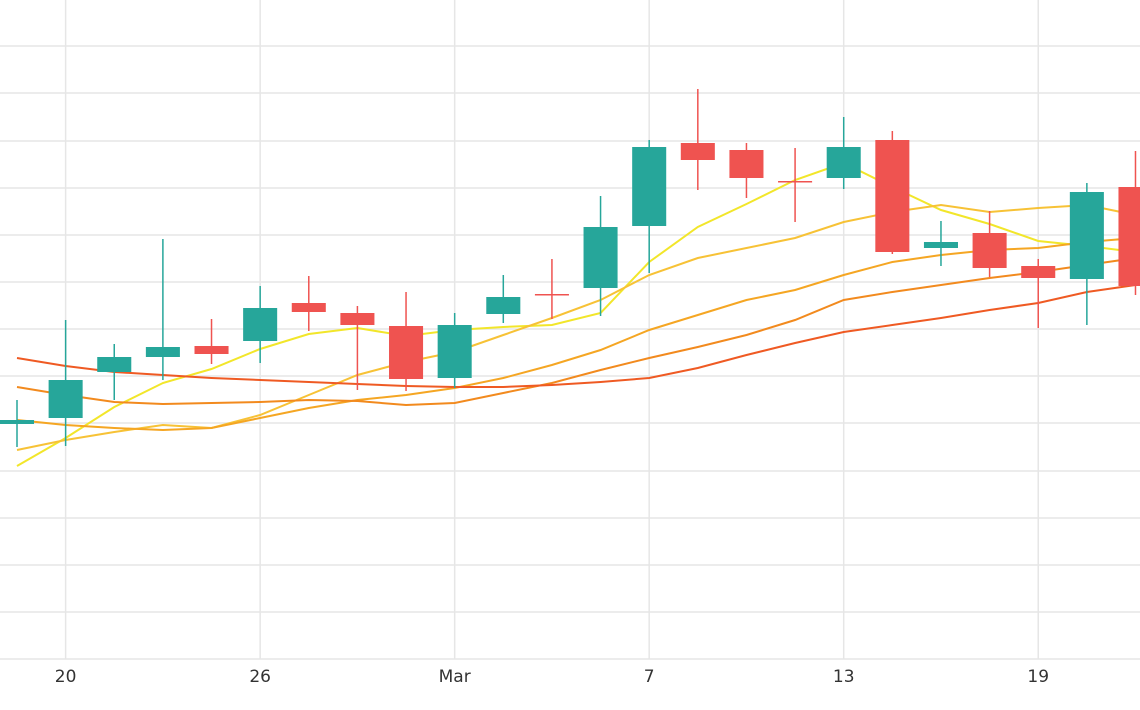  What do you see at coordinates (455, 677) in the screenshot?
I see `x-tick-label: Mar` at bounding box center [455, 677].